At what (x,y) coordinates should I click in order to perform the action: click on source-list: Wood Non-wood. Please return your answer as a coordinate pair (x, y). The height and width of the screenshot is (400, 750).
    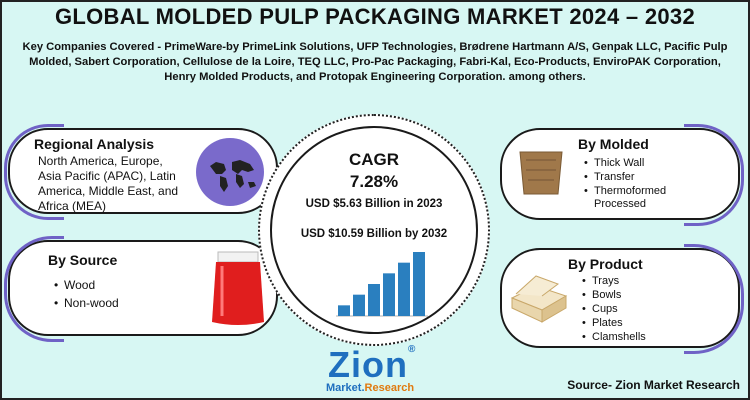
    Looking at the image, I should click on (85, 294).